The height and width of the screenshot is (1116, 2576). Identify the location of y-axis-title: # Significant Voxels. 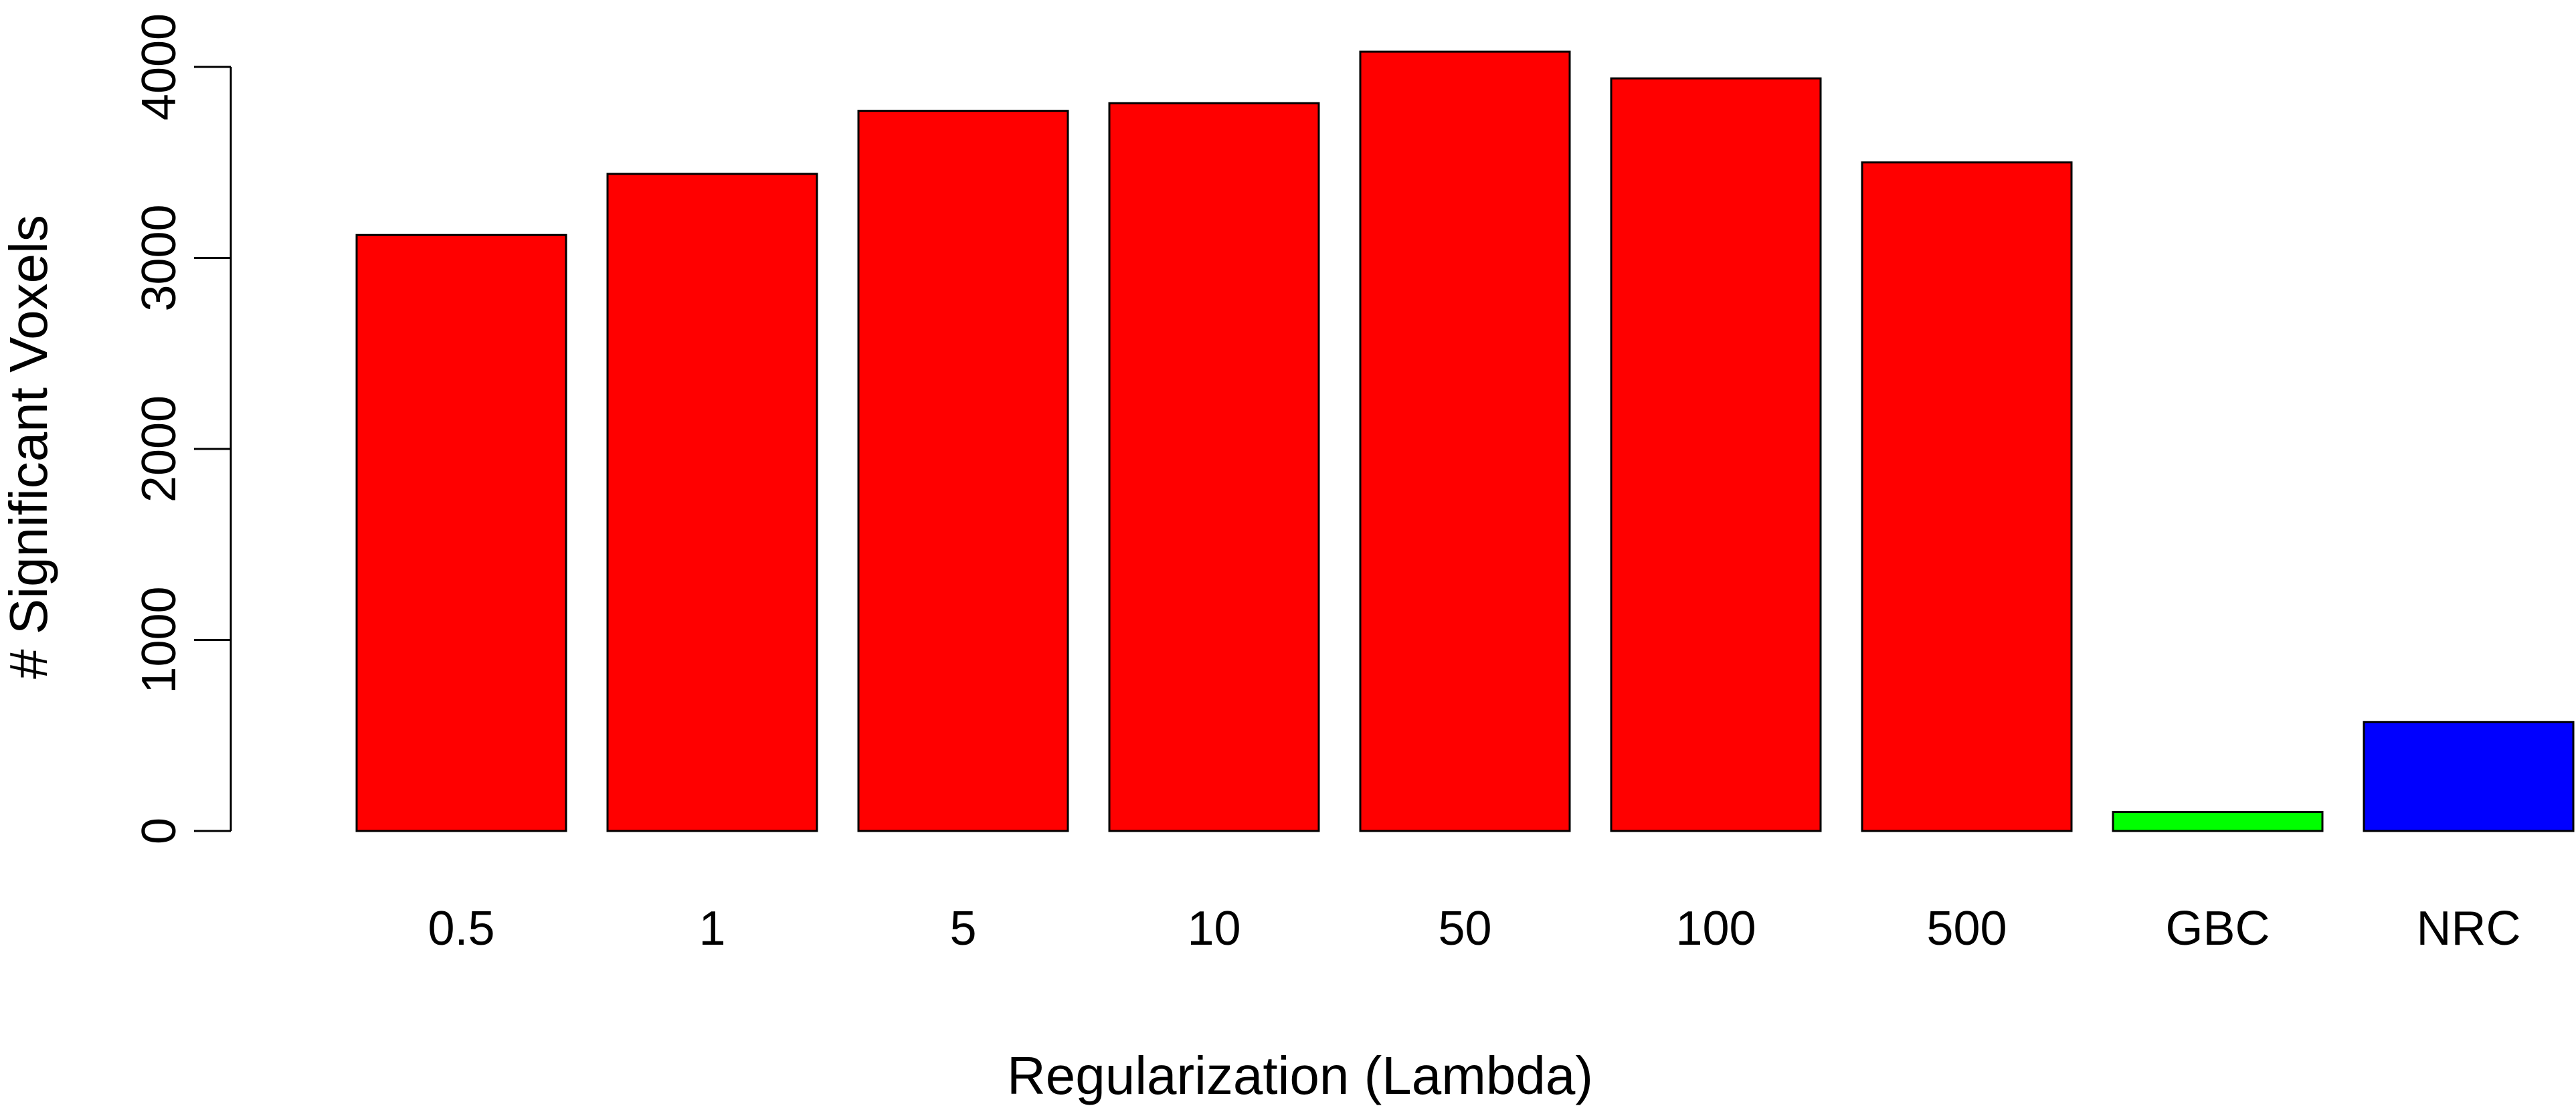
(29, 447).